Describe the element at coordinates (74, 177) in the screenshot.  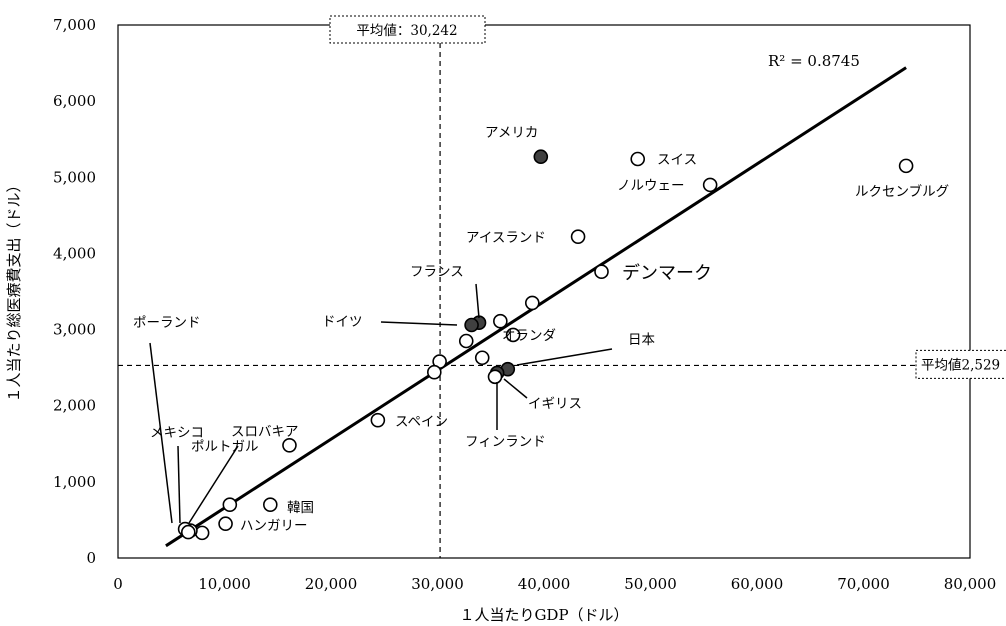
I see `y-tick-label: 5,000` at that location.